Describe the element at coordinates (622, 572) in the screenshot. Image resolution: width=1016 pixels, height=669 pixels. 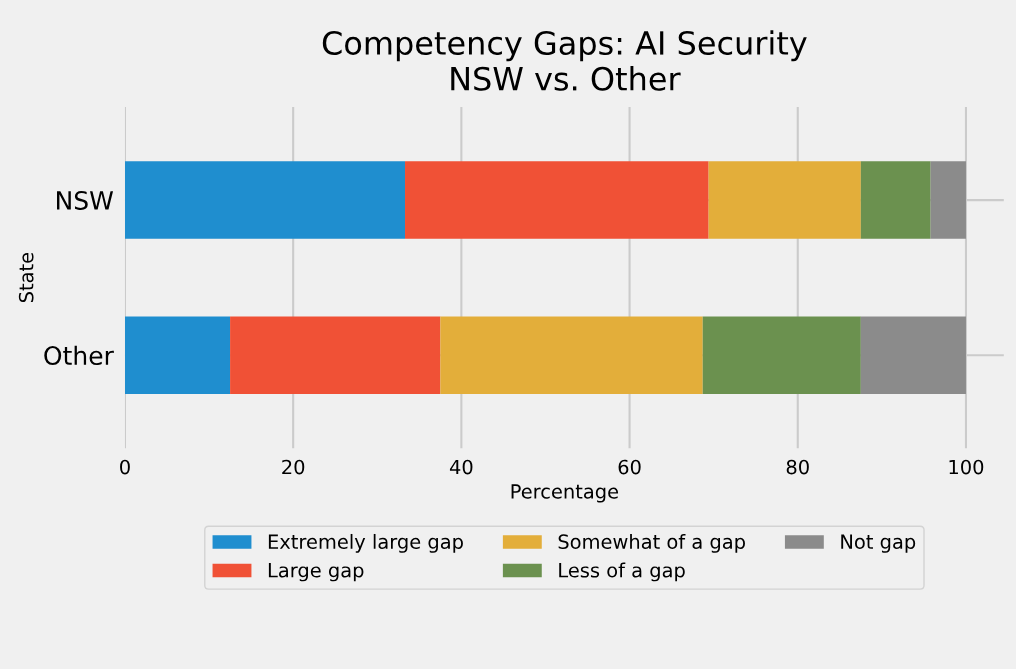
I see `legend-label: Less of a gap` at that location.